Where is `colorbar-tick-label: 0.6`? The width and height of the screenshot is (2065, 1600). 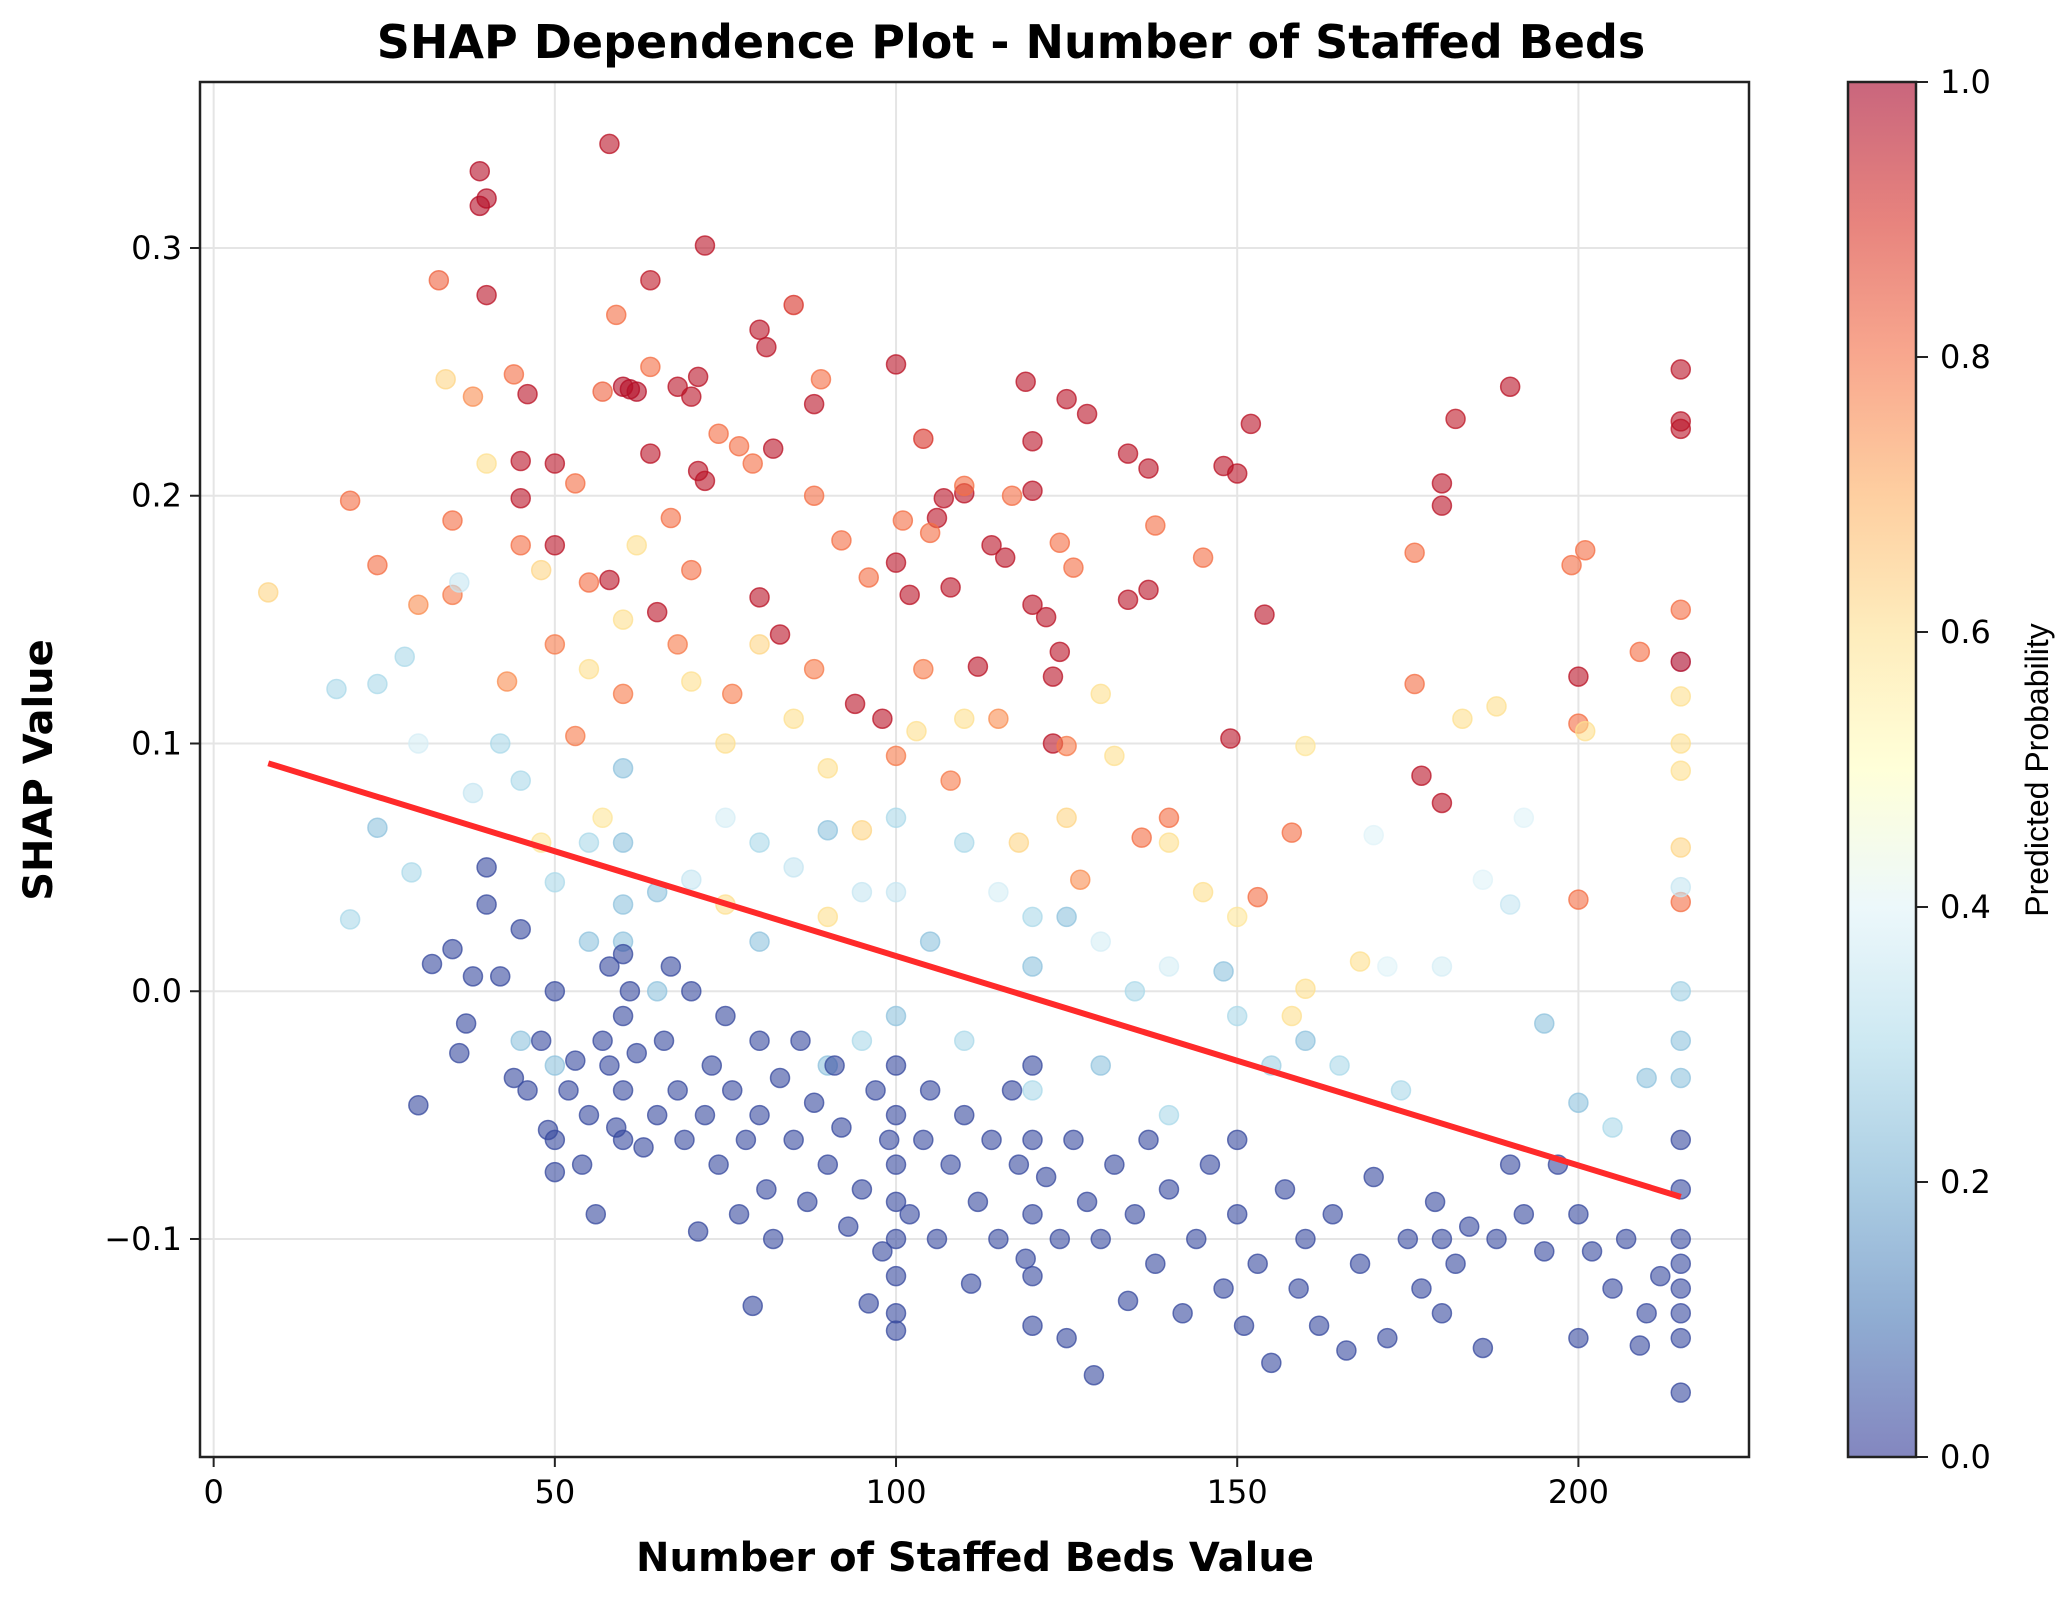
colorbar-tick-label: 0.6 is located at coordinates (1965, 632).